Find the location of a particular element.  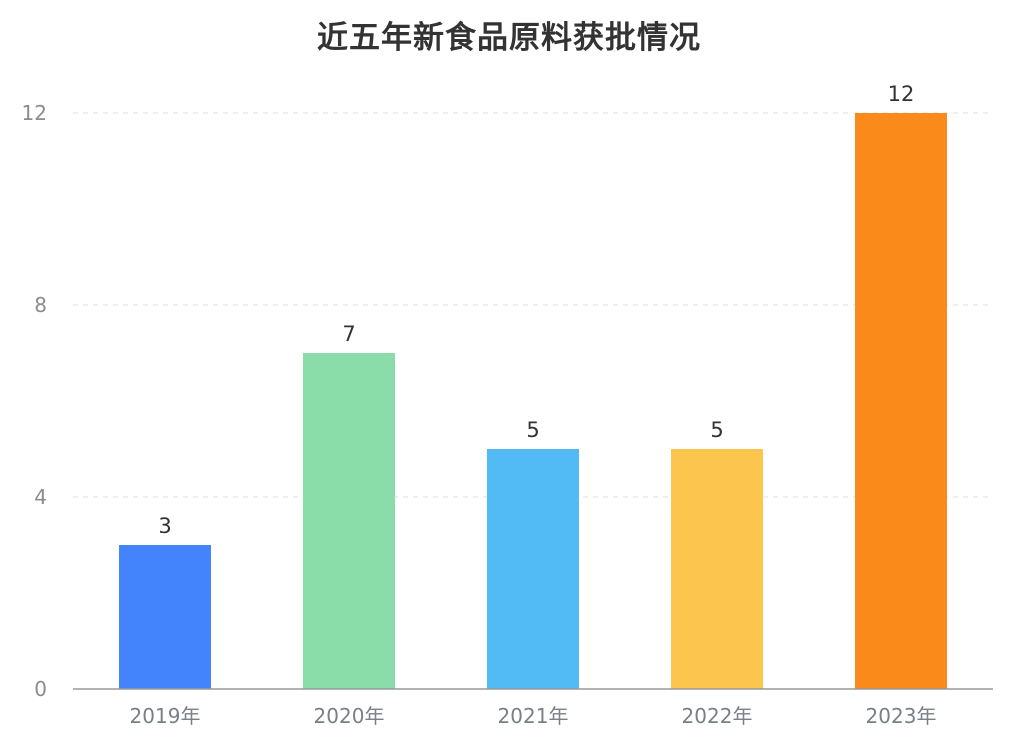

x-tick-label: 2019年 is located at coordinates (165, 716).